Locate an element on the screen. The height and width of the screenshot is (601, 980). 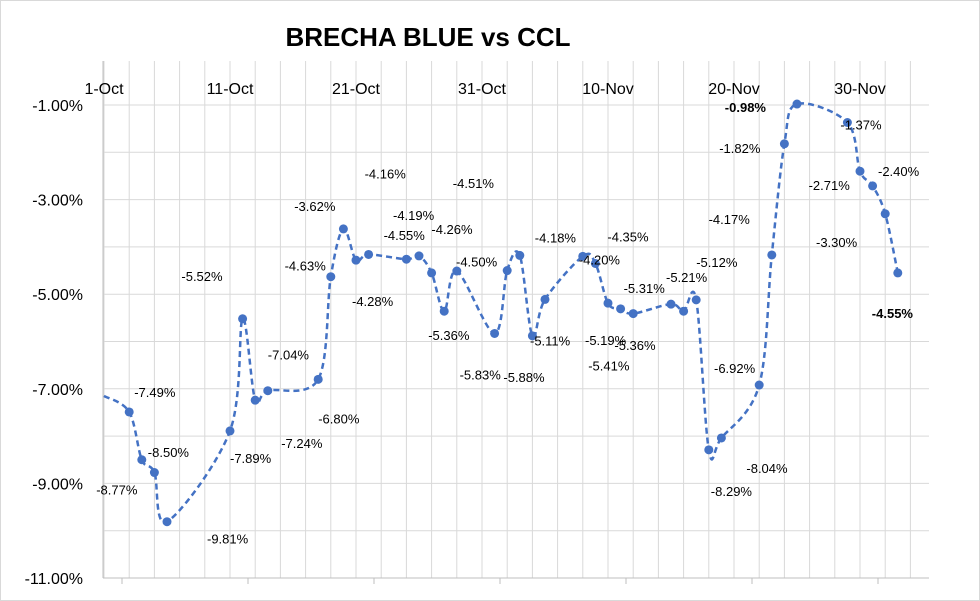
data-label: -5.19% is located at coordinates (606, 340).